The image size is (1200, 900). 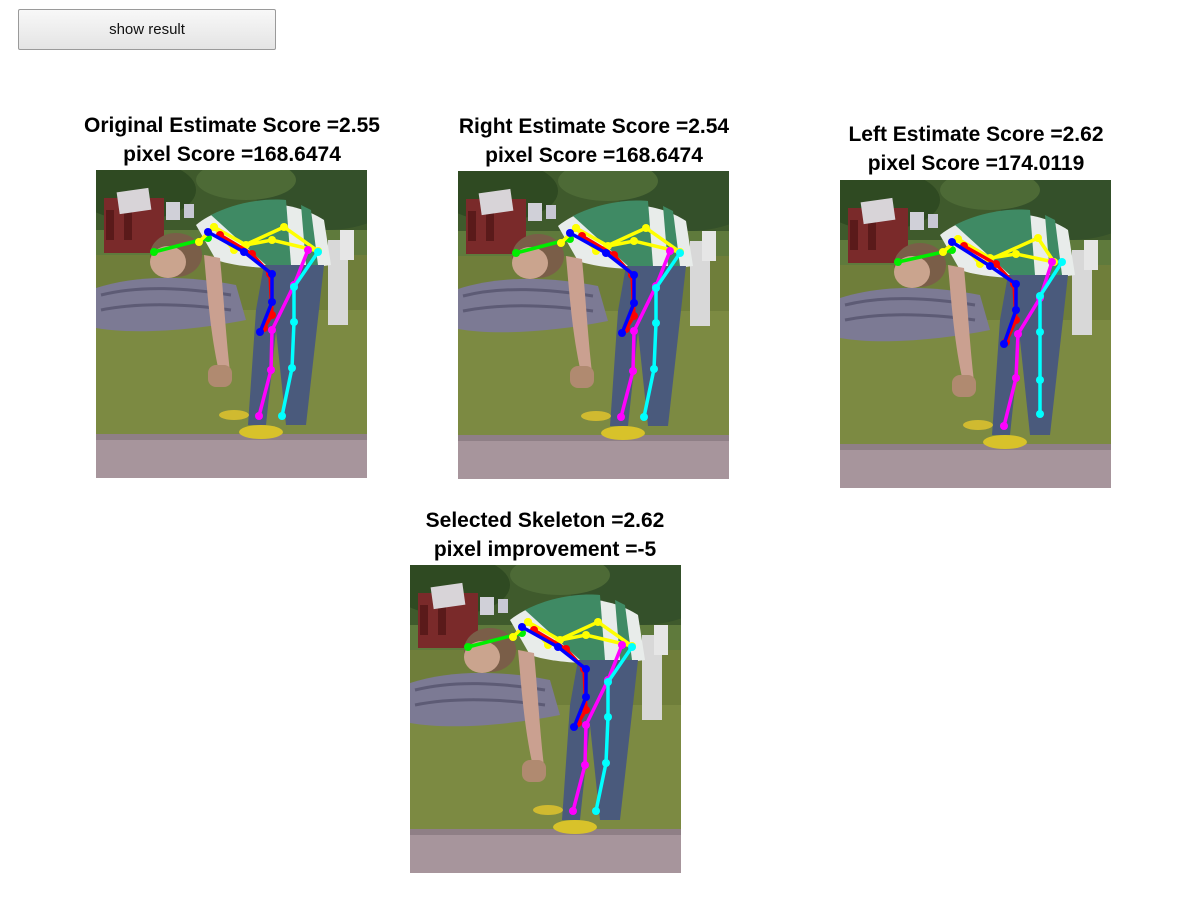 I want to click on score-line: Selected Skeleton =2.62, so click(x=545, y=520).